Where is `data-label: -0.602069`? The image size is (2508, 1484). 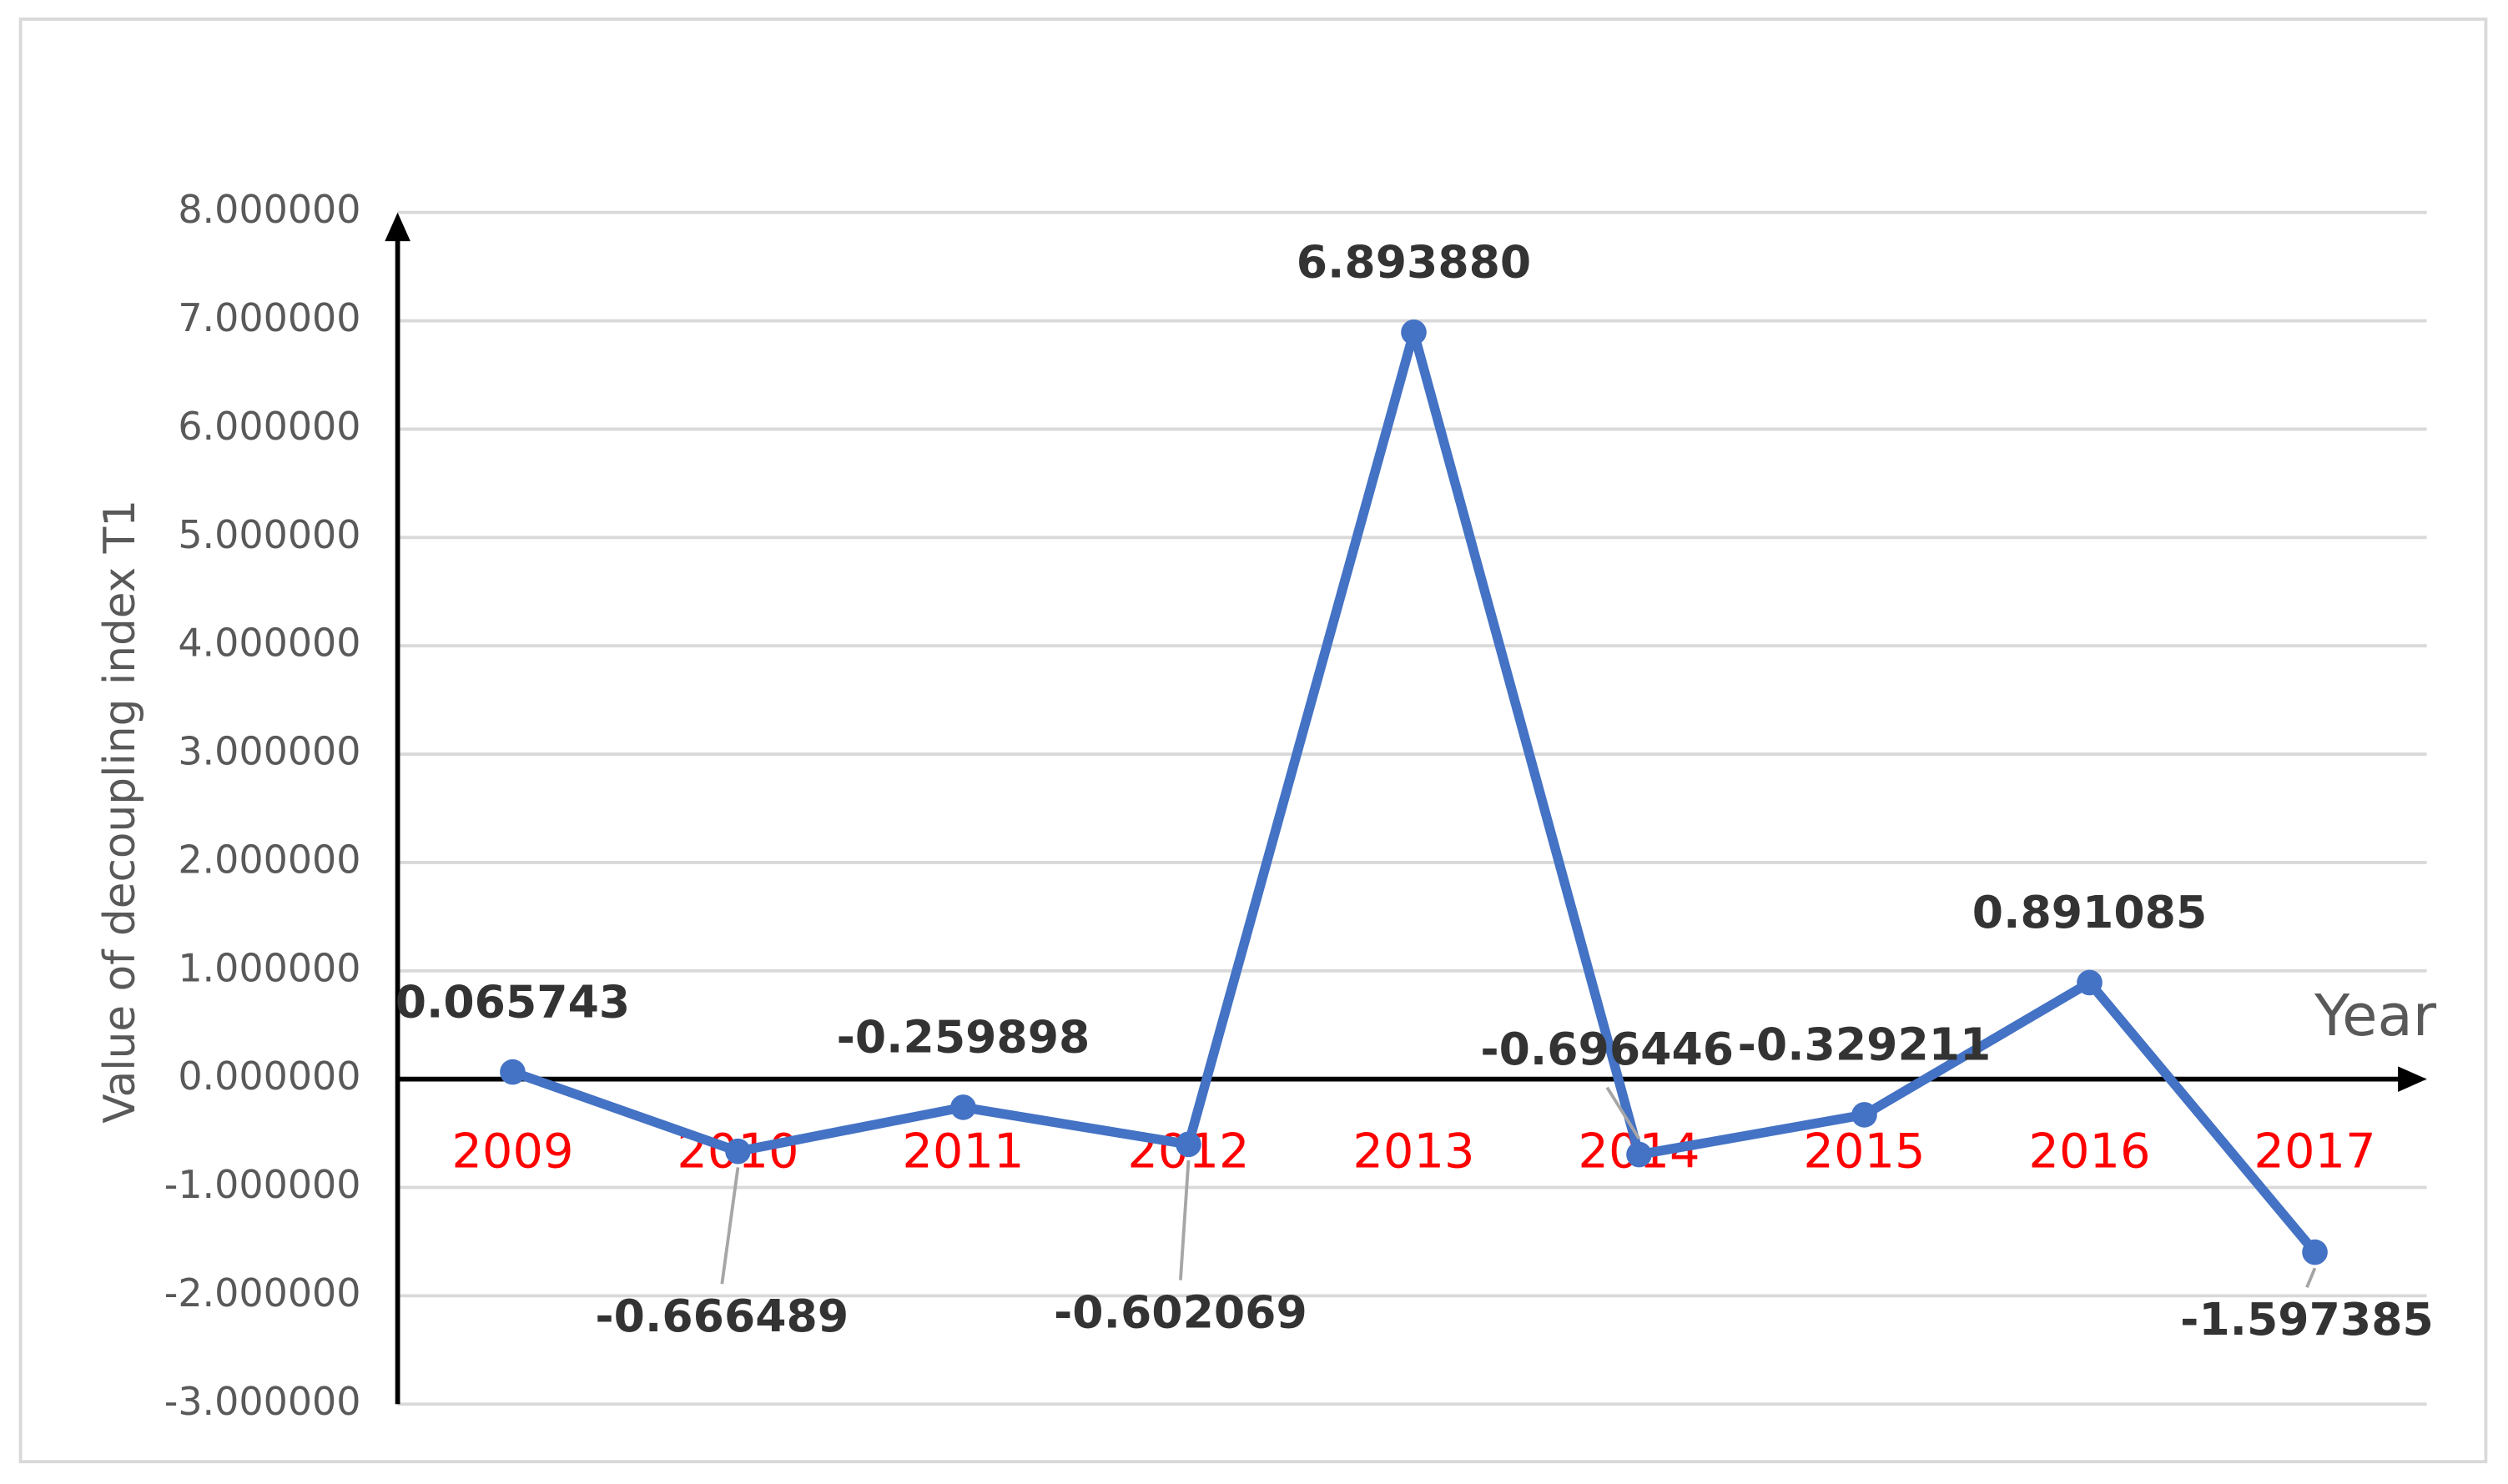
data-label: -0.602069 is located at coordinates (1181, 1312).